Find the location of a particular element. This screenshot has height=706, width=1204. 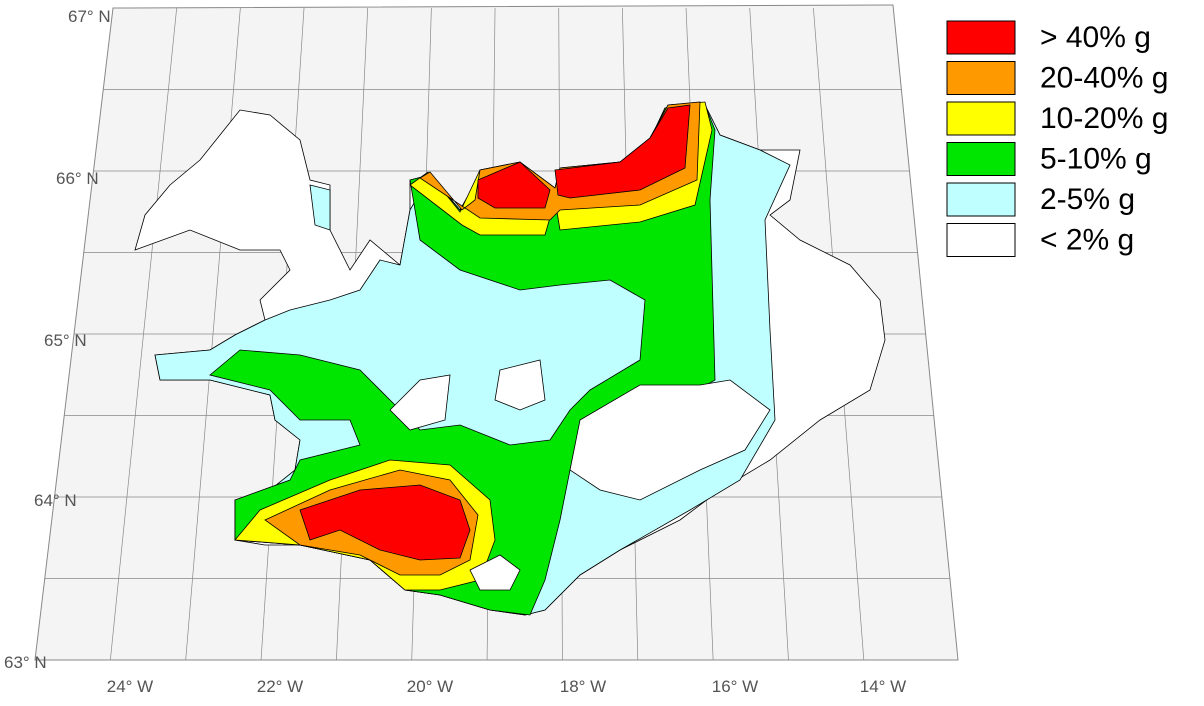

legend-label: 2-5% g is located at coordinates (1087, 199).